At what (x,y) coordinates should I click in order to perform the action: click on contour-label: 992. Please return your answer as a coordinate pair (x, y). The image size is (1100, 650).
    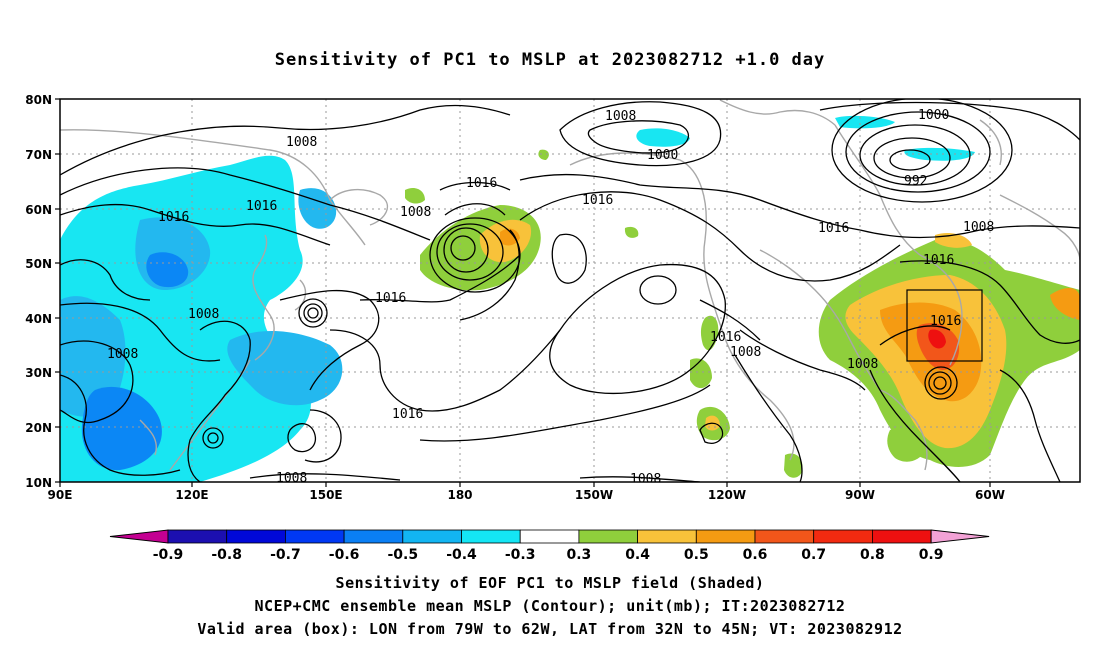
    Looking at the image, I should click on (915, 181).